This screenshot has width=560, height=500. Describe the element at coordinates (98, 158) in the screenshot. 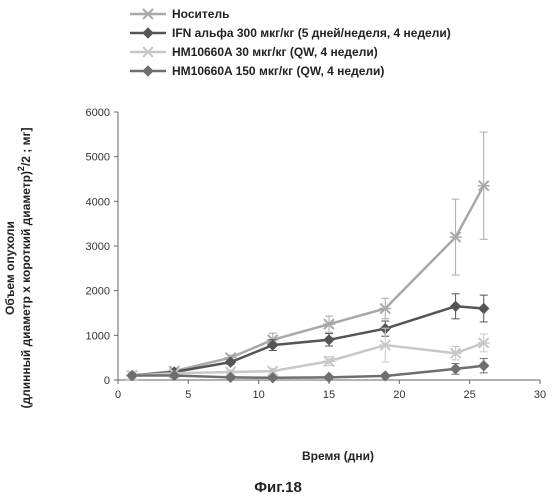

I see `y-tick-label: 5000` at that location.